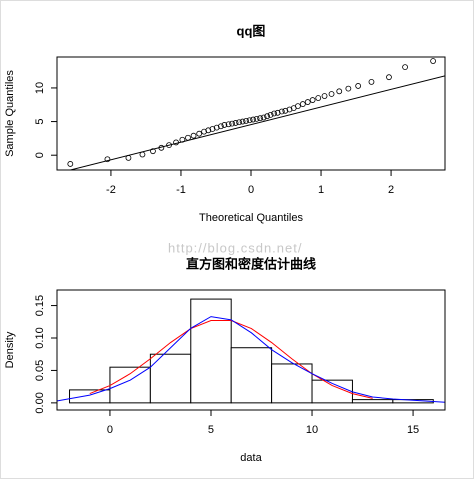 The height and width of the screenshot is (479, 474). Describe the element at coordinates (235, 247) in the screenshot. I see `watermark: http://blog.csdn.net/` at that location.